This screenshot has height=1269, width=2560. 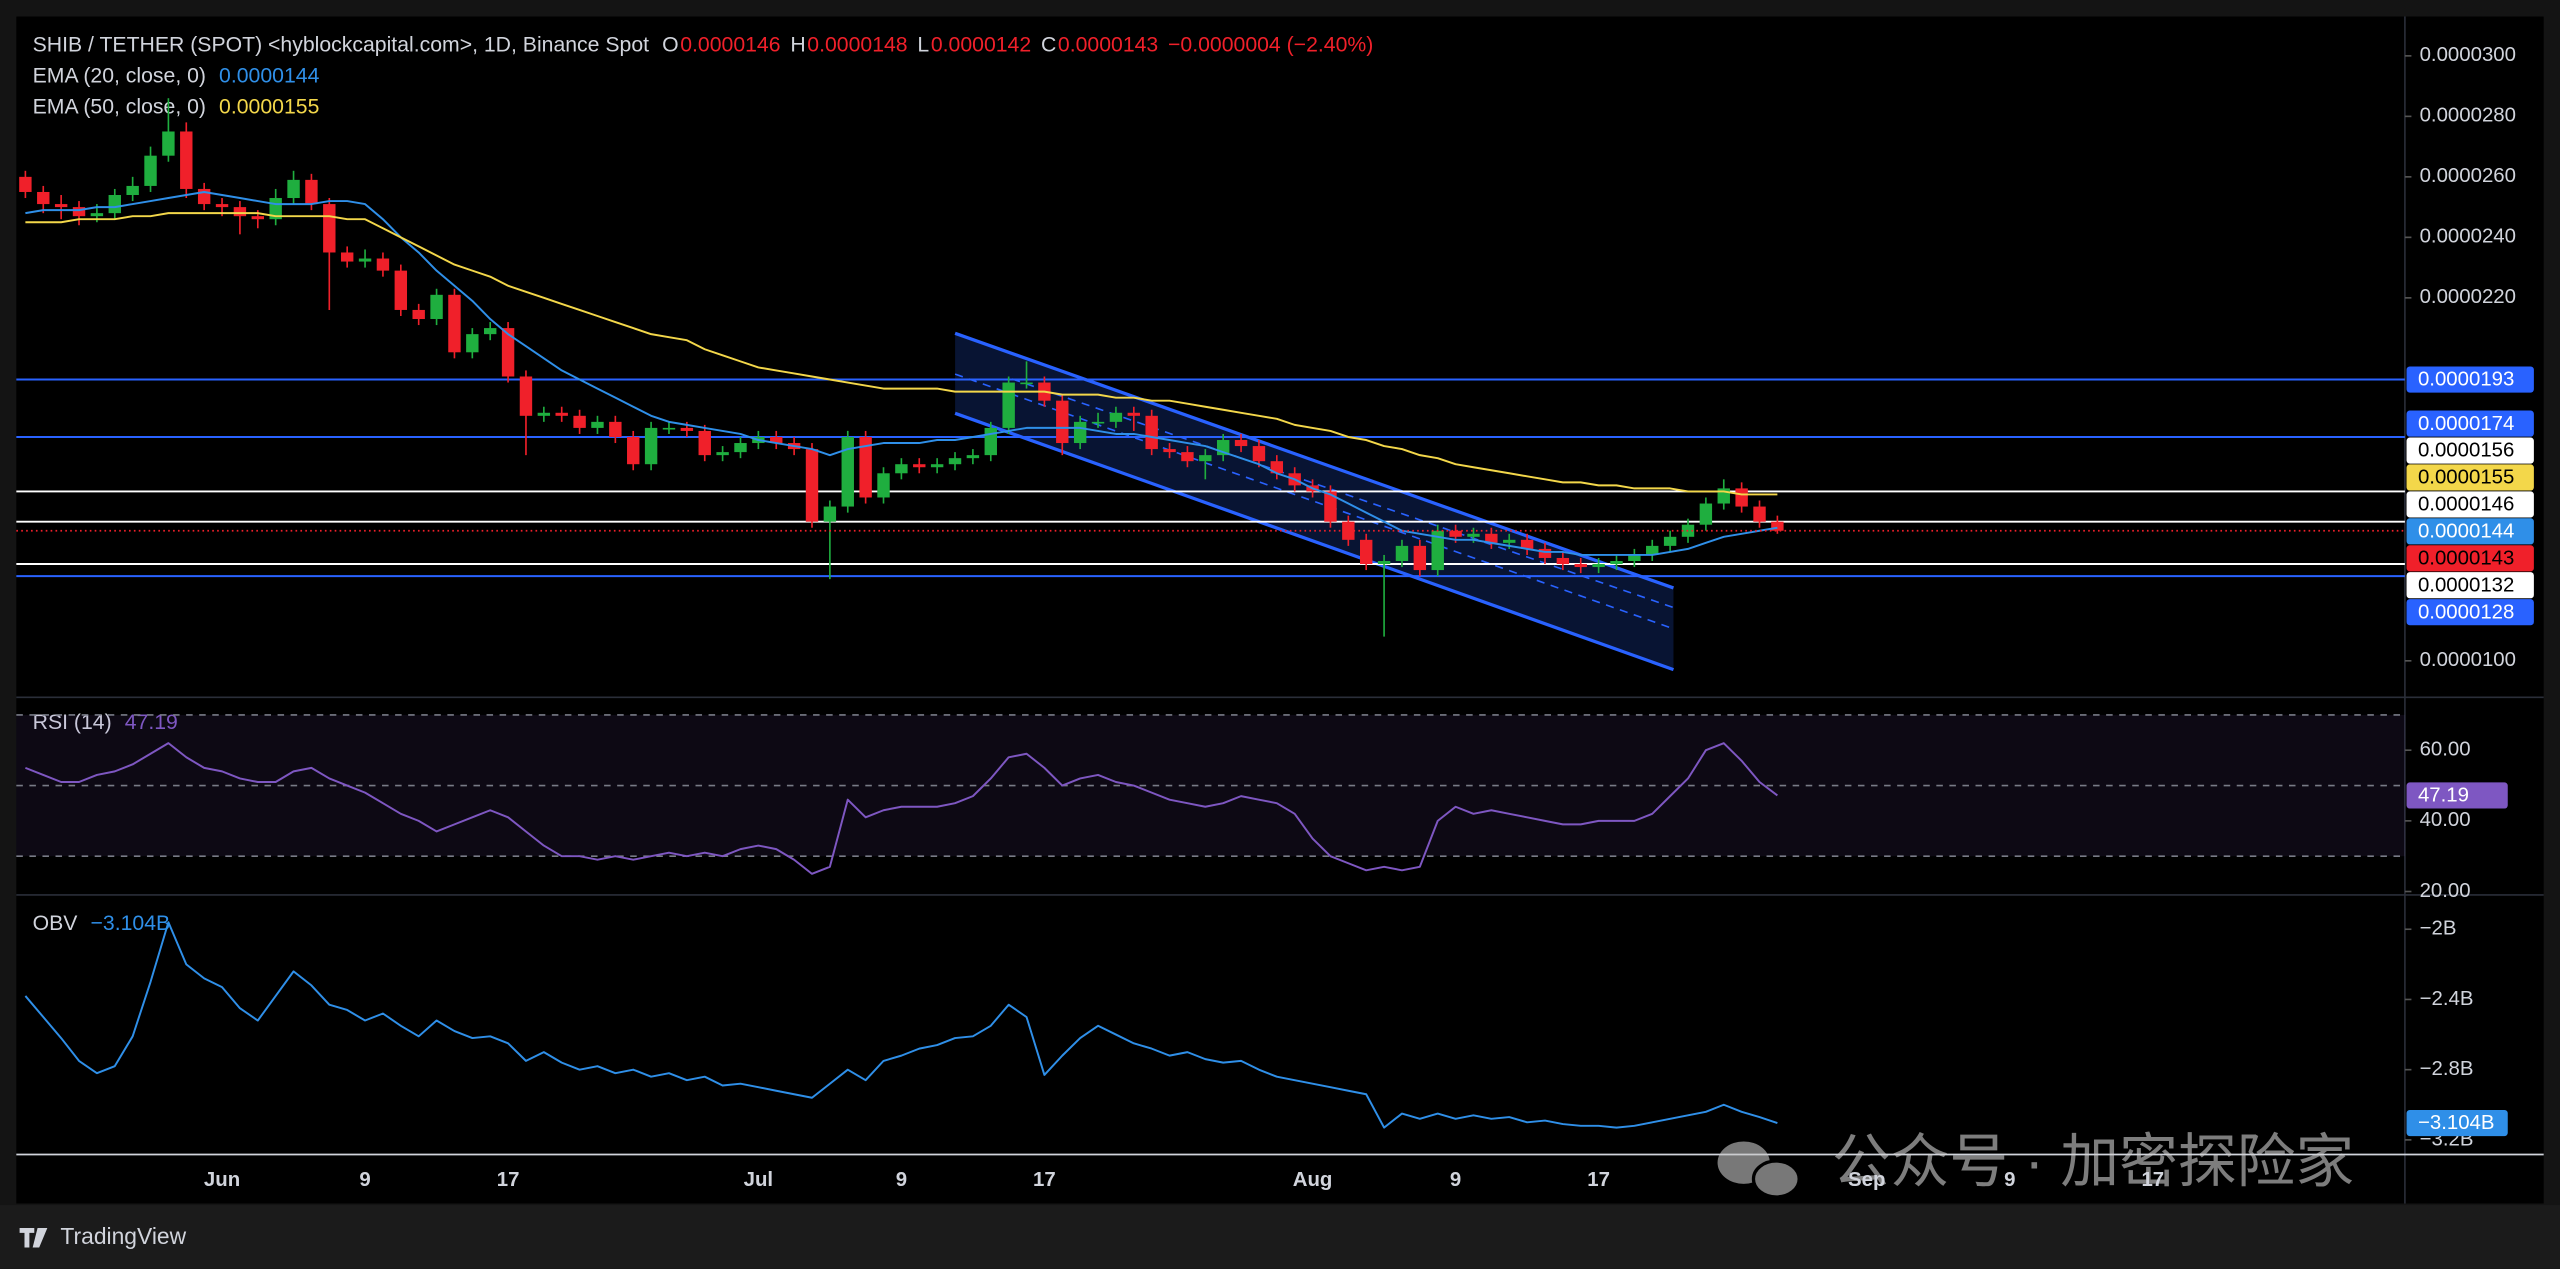 What do you see at coordinates (269, 76) in the screenshot?
I see `legend-value: 0.0000144` at bounding box center [269, 76].